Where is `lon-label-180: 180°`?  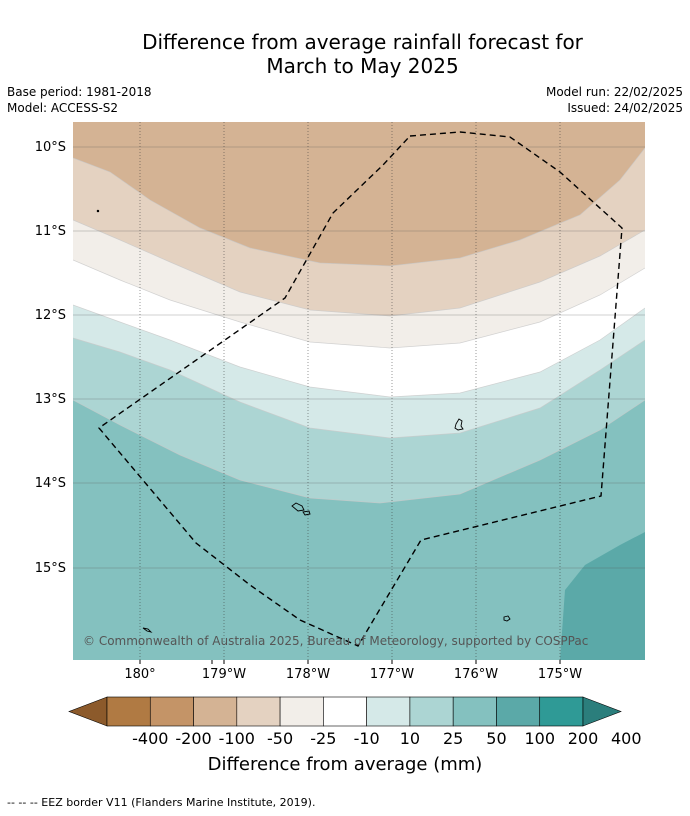 lon-label-180: 180° is located at coordinates (139, 674).